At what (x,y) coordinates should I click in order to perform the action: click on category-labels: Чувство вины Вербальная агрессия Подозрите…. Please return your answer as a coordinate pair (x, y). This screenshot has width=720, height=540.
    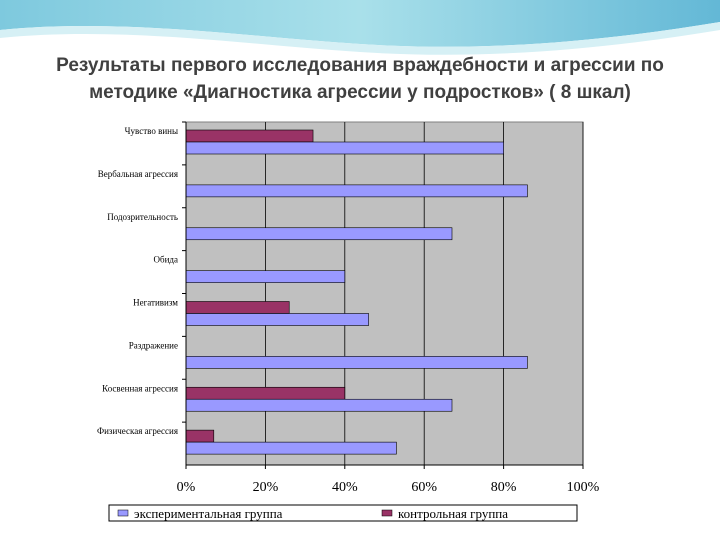
    Looking at the image, I should click on (137, 281).